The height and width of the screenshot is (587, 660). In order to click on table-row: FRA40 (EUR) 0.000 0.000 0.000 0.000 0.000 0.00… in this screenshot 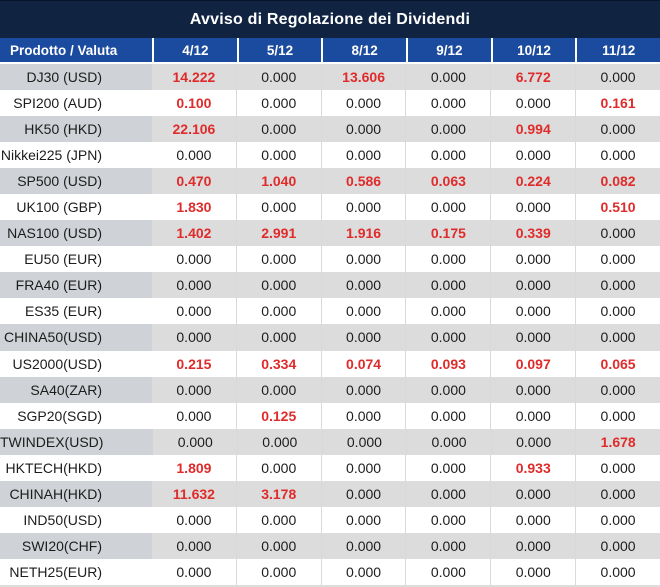, I will do `click(330, 285)`.